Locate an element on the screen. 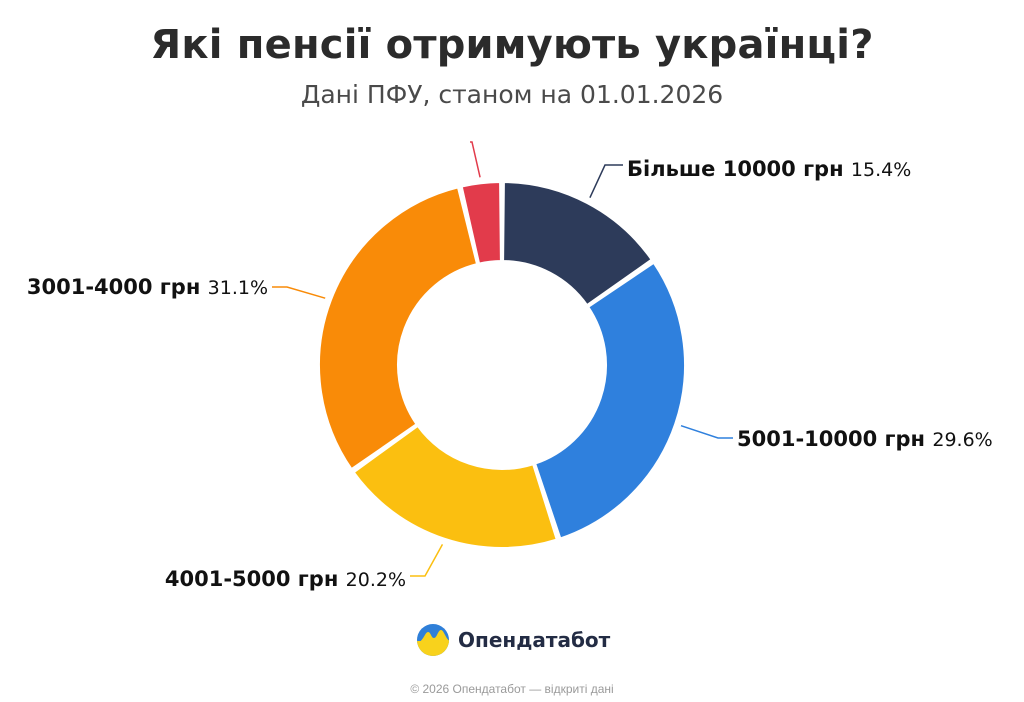 The width and height of the screenshot is (1024, 702). brand-name: Опендатабот is located at coordinates (534, 640).